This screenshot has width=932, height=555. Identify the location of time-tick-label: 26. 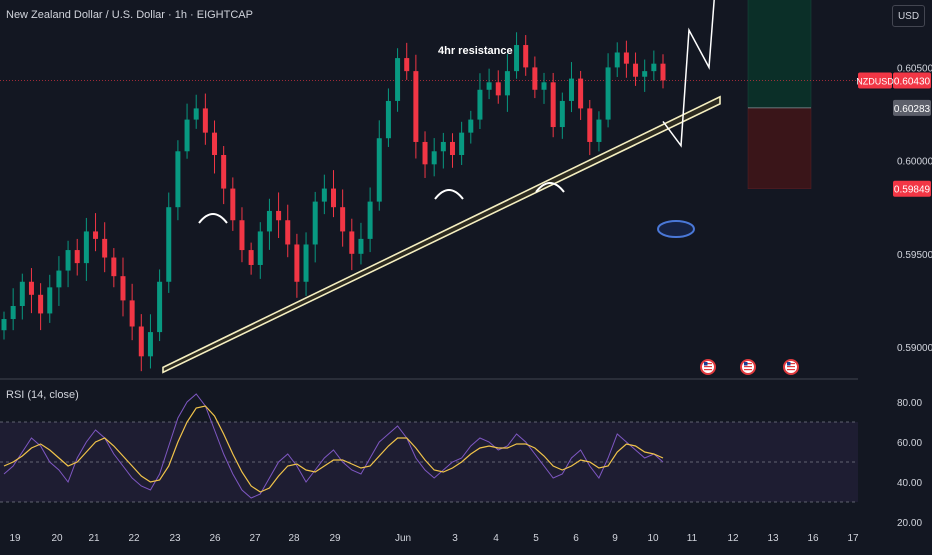
(215, 538).